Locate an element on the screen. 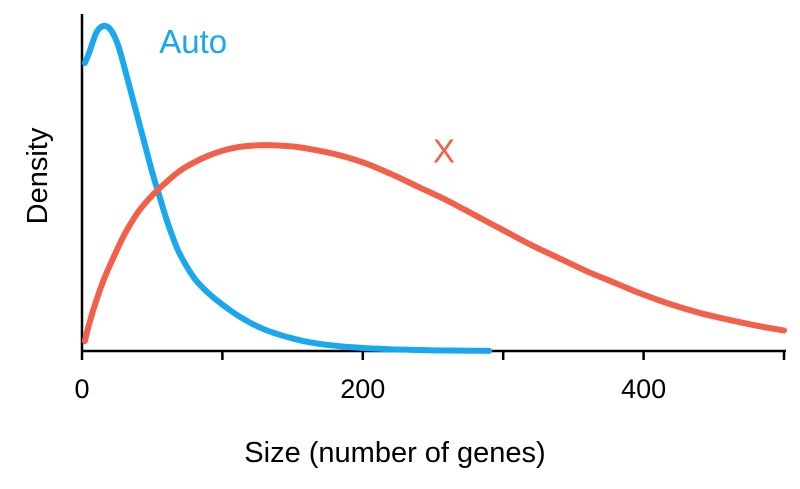 Image resolution: width=800 pixels, height=489 pixels. series-label-x: X is located at coordinates (444, 150).